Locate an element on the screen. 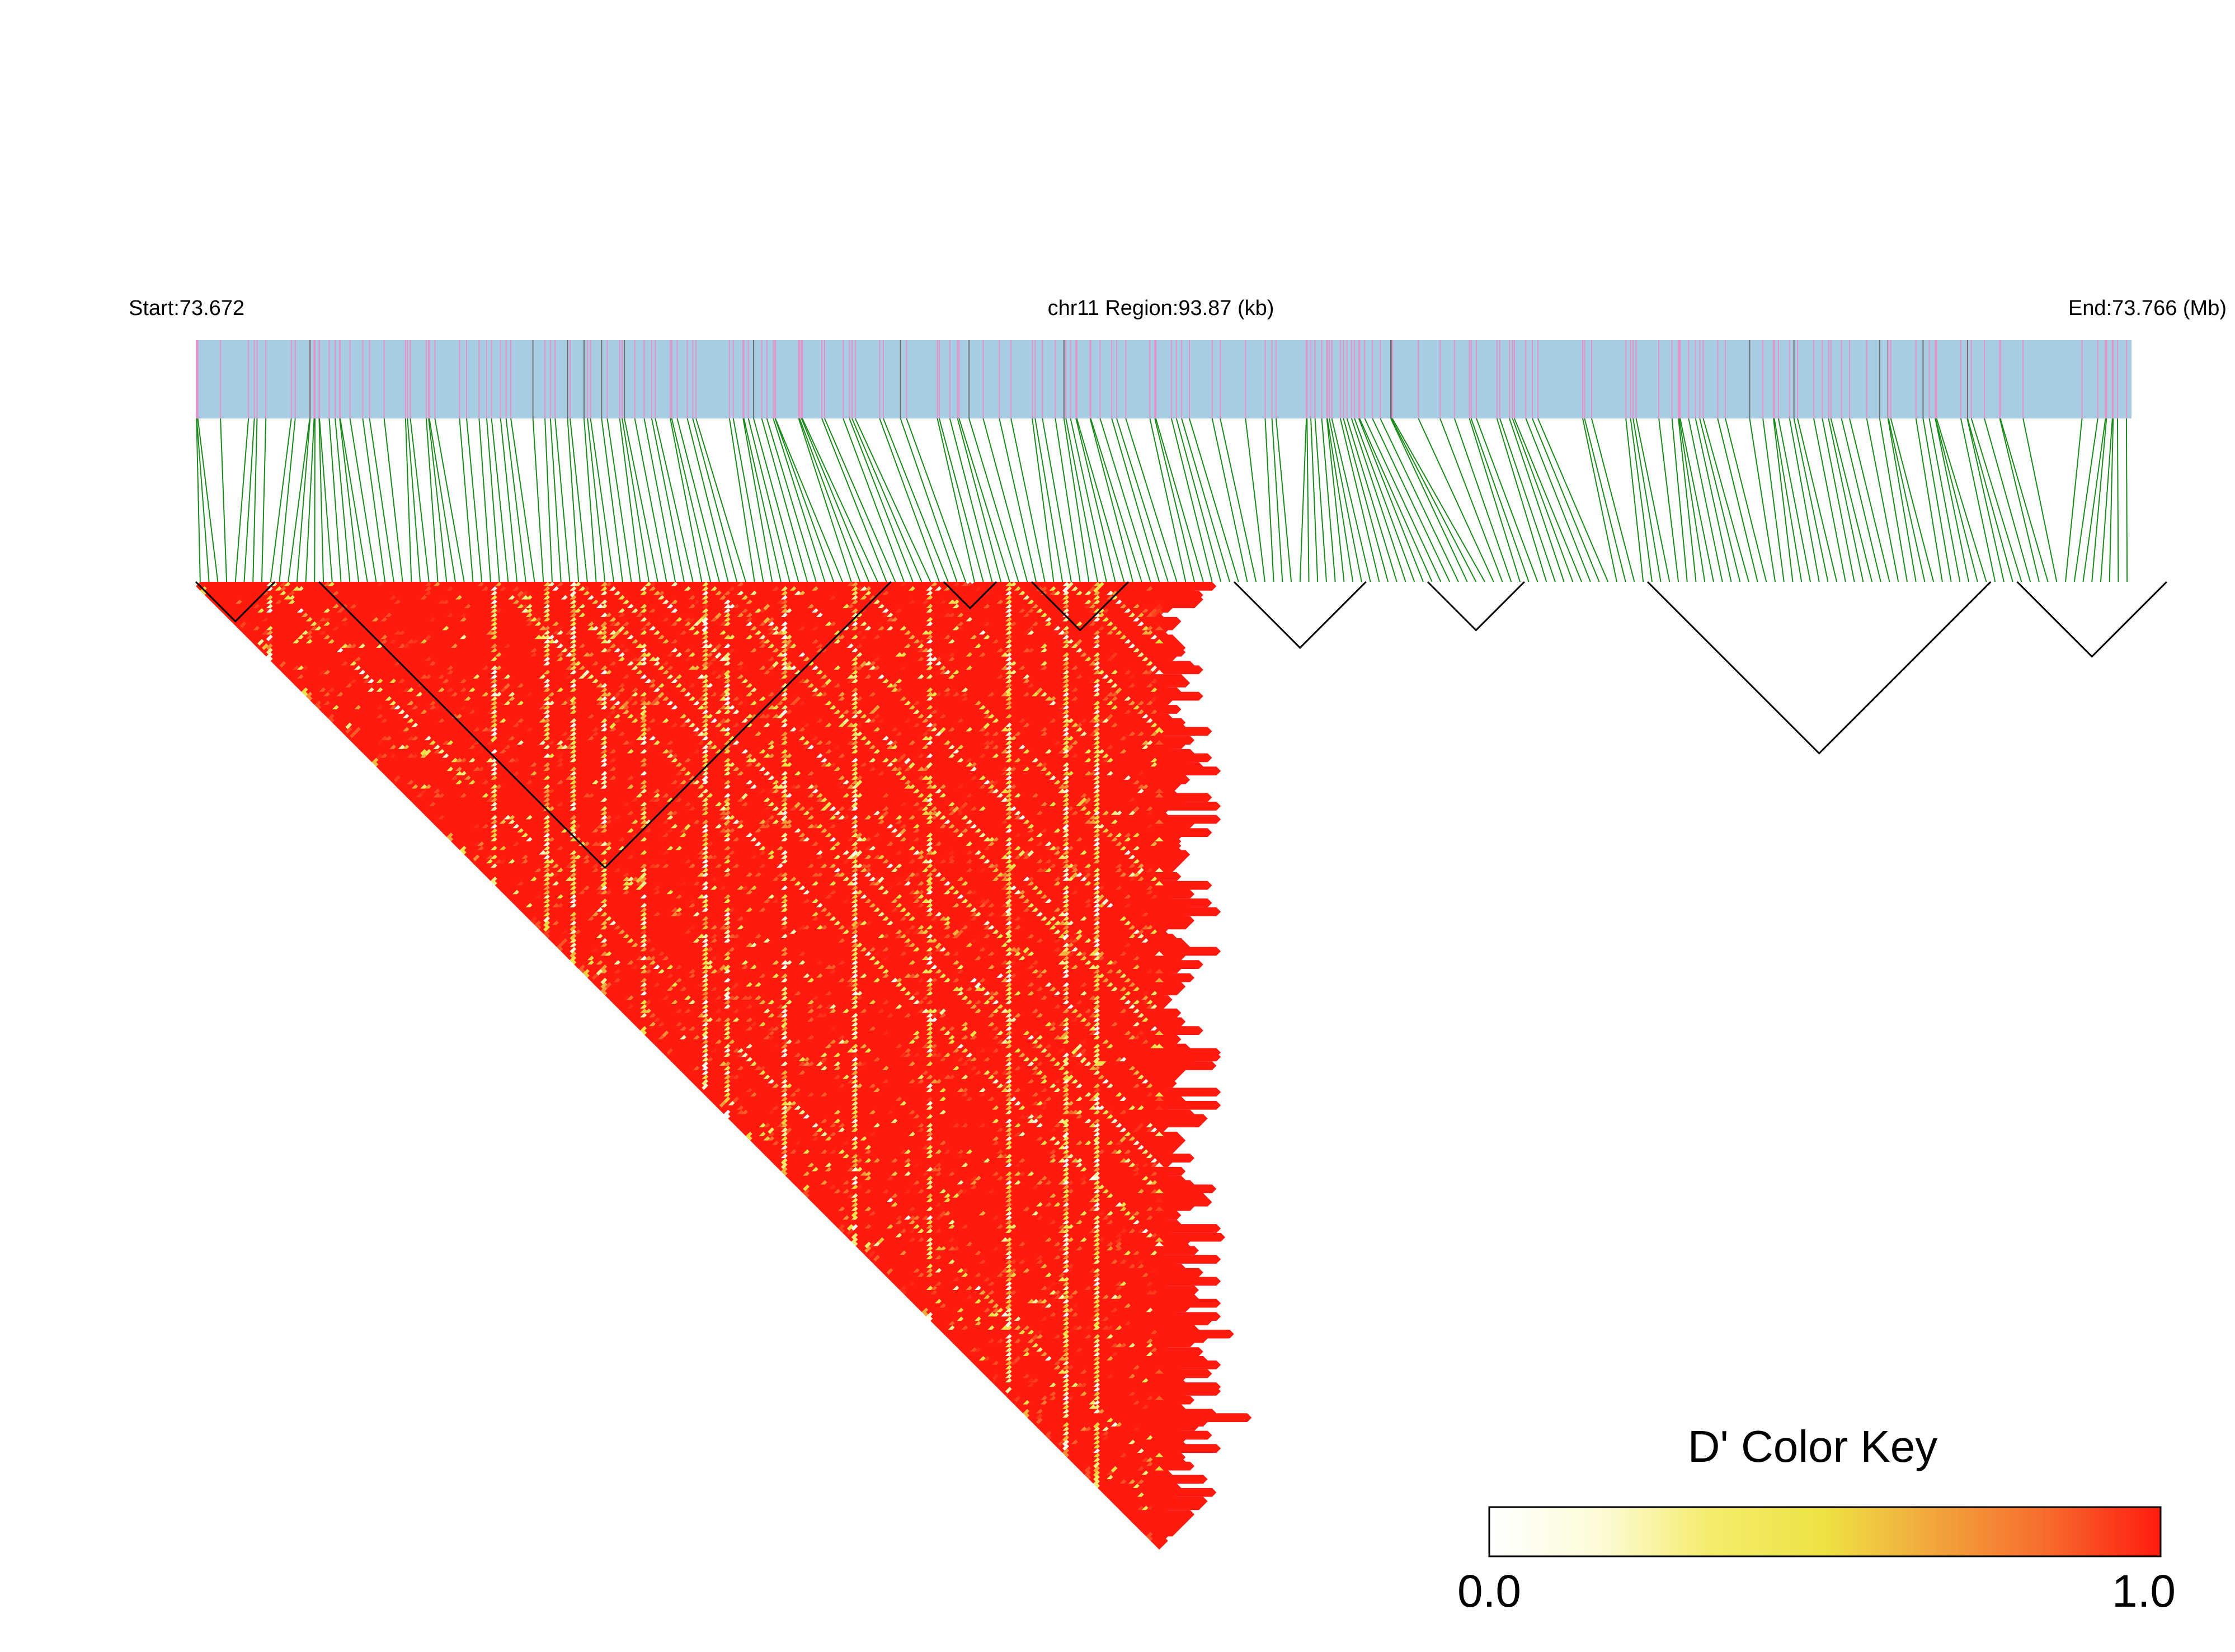  snp-connector-lines is located at coordinates (1162, 500).